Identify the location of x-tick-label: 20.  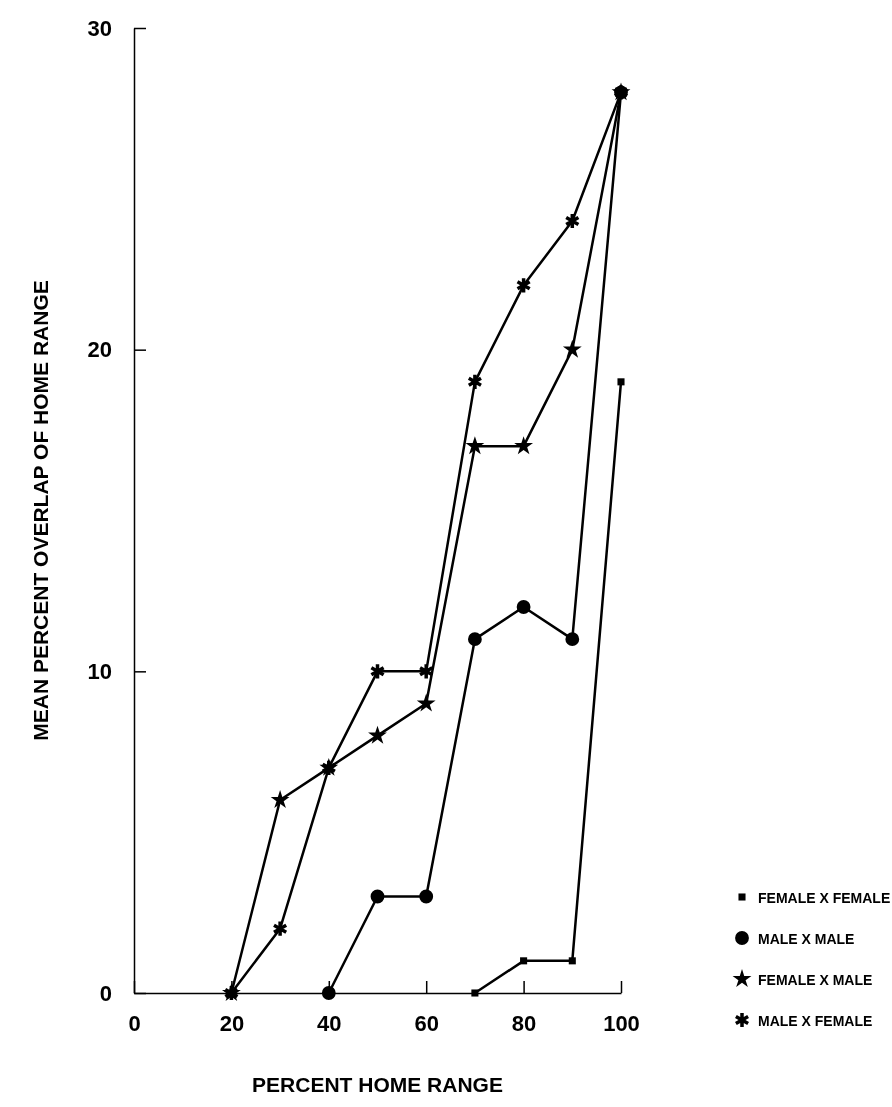
(232, 1023).